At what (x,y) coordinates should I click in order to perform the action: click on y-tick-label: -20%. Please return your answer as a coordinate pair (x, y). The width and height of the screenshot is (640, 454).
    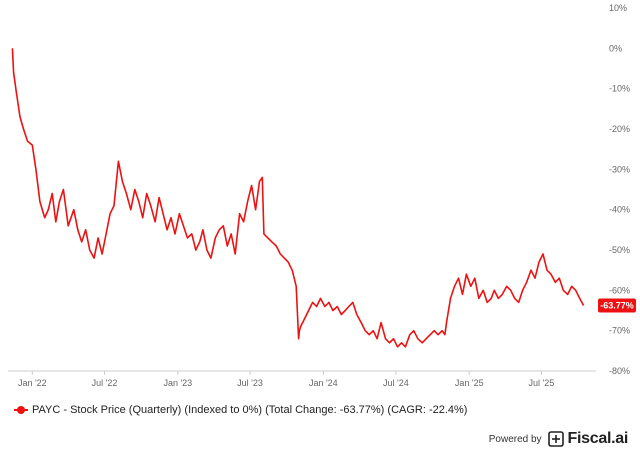
    Looking at the image, I should click on (619, 129).